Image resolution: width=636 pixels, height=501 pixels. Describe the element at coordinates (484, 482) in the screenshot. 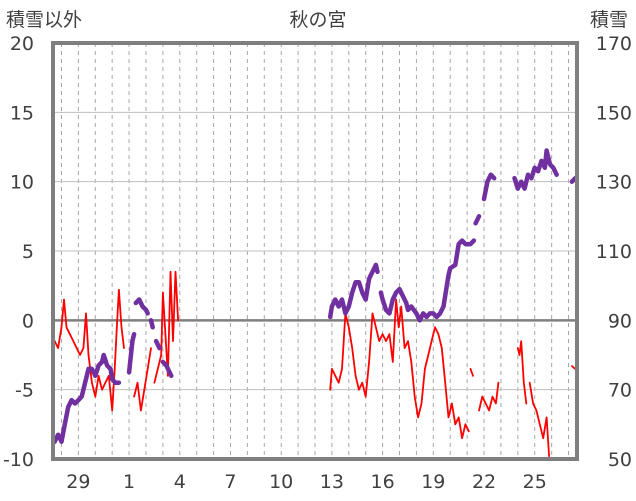

I see `x-tick-label: 22` at that location.